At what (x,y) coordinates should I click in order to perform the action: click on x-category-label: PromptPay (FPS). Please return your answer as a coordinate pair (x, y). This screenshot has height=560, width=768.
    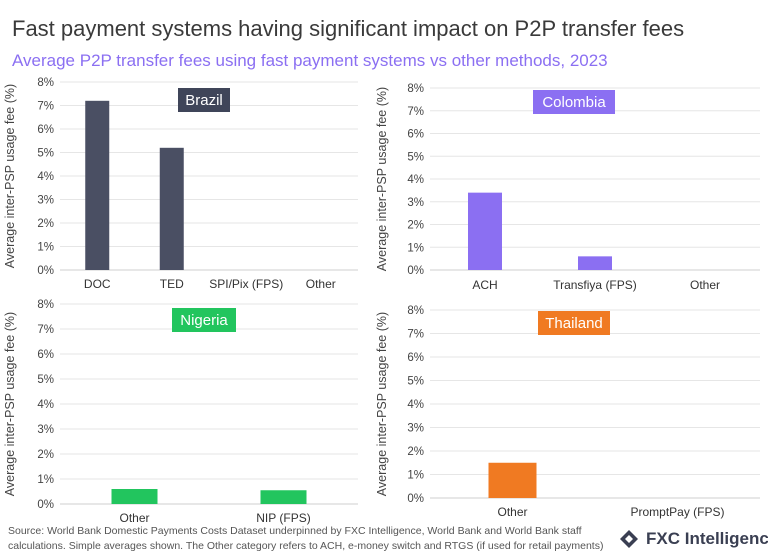
    Looking at the image, I should click on (677, 512).